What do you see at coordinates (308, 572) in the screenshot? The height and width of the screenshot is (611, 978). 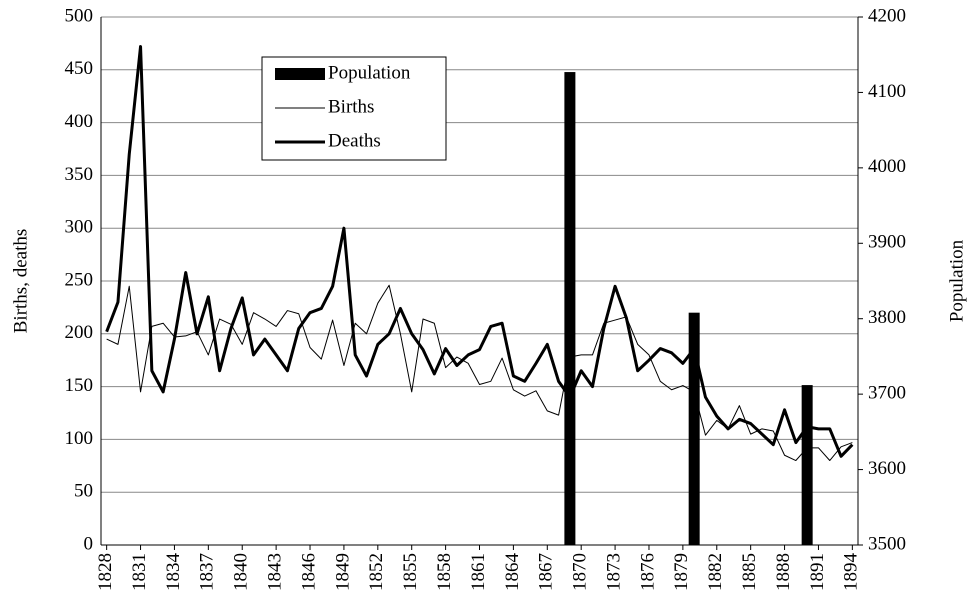 I see `x-tick-label: 1846` at bounding box center [308, 572].